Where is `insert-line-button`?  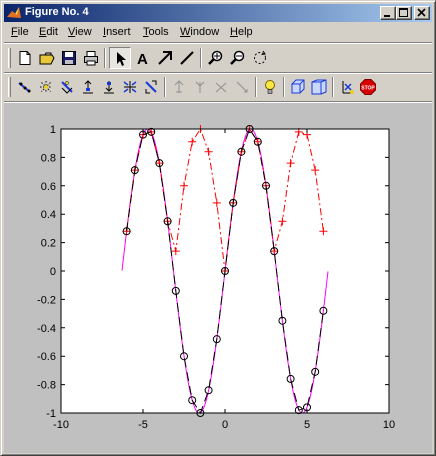 insert-line-button is located at coordinates (187, 58).